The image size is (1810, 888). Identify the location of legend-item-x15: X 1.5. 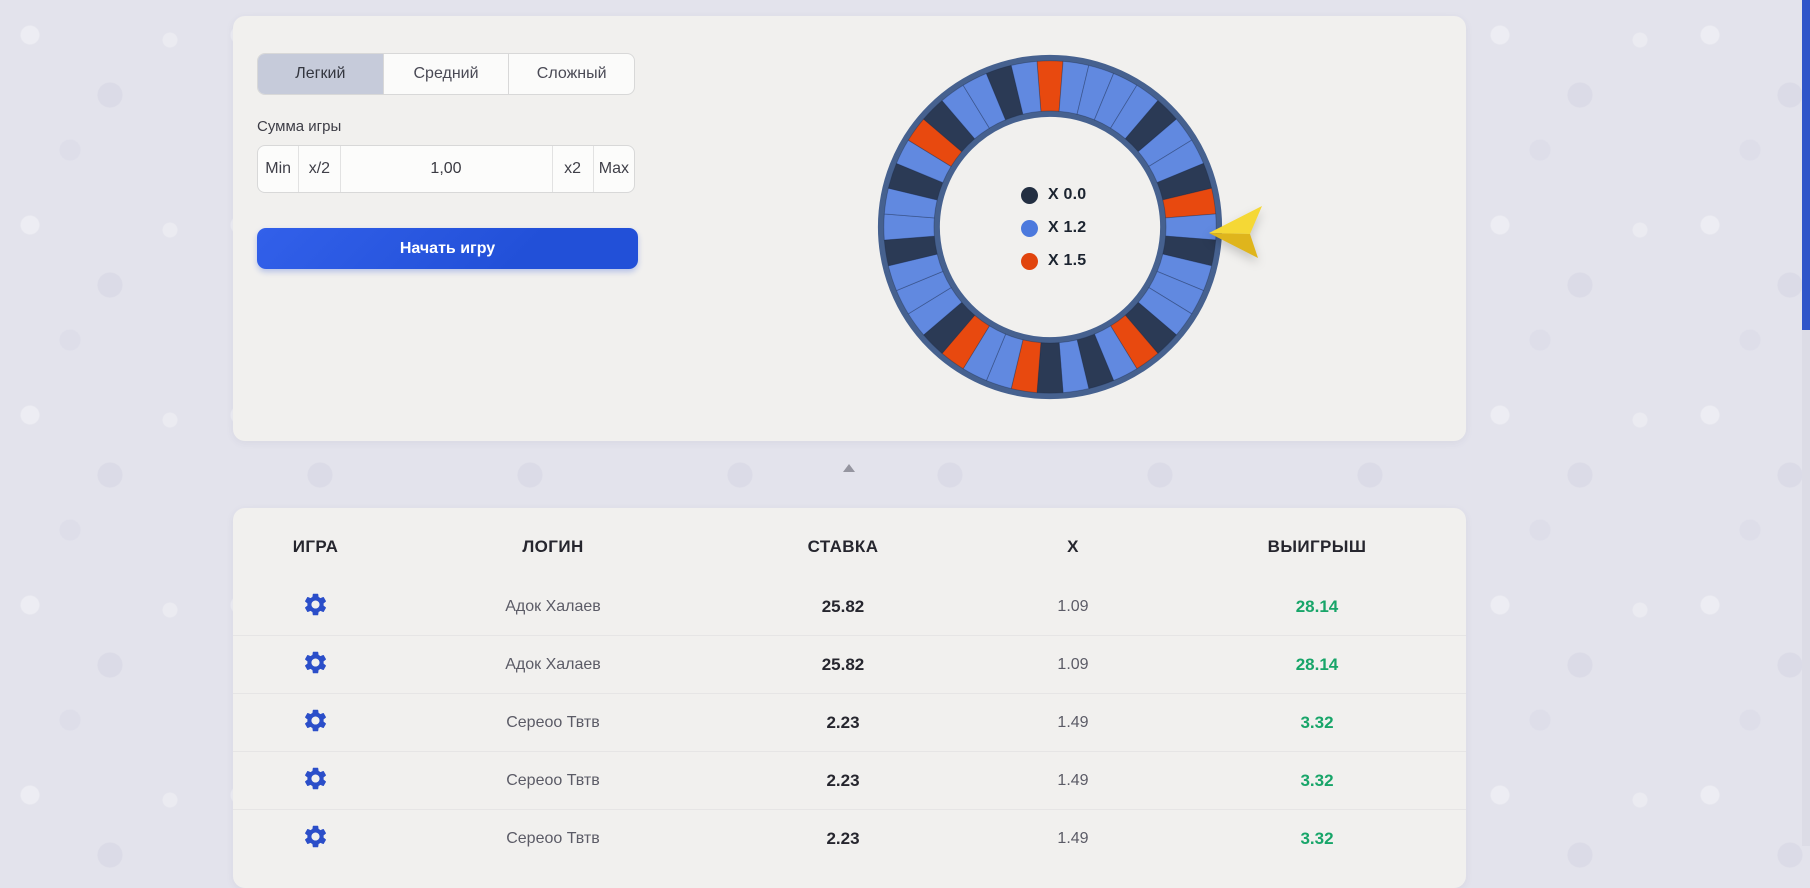
(1054, 261).